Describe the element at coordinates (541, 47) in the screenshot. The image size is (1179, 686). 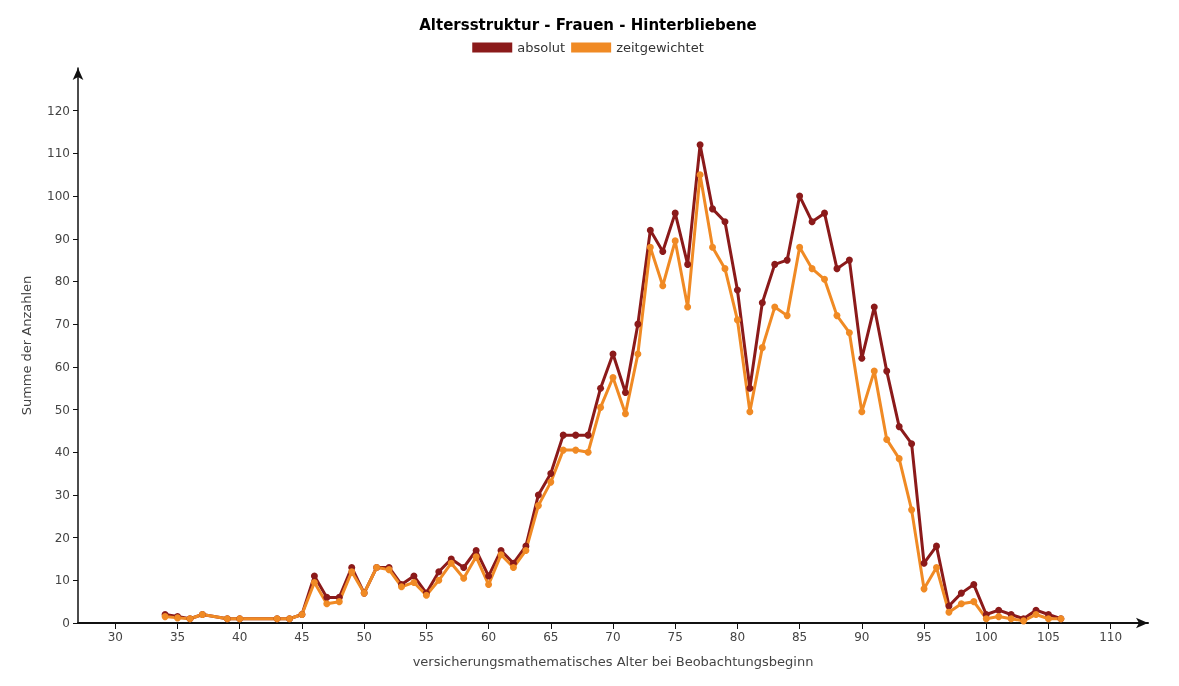
I see `legend-label: absolut` at that location.